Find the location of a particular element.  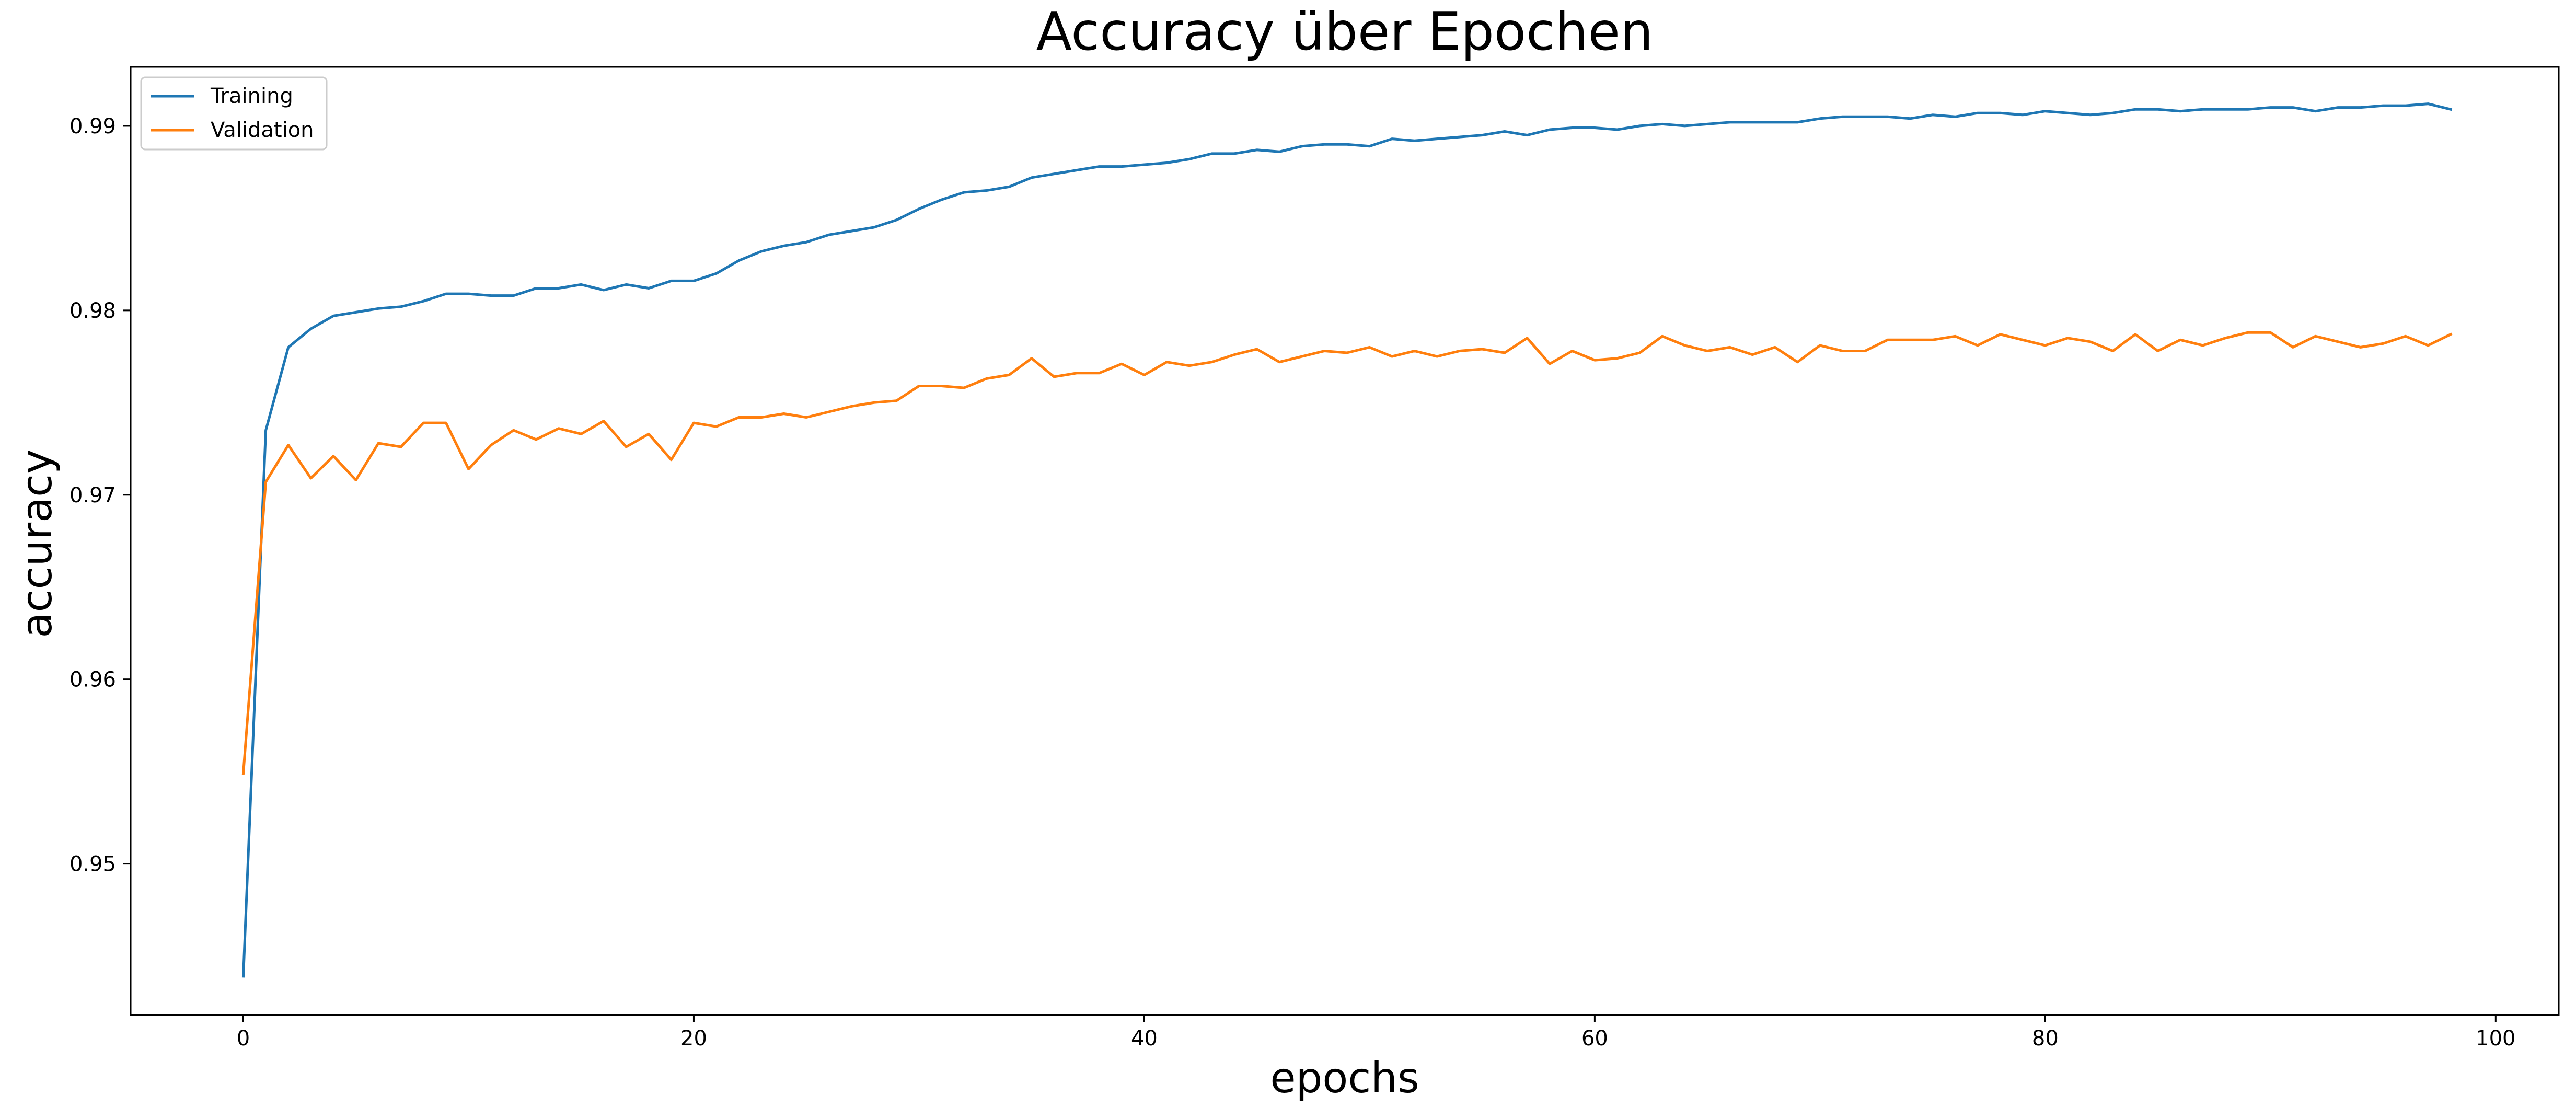

x-tick-label: 60 is located at coordinates (1594, 1038).